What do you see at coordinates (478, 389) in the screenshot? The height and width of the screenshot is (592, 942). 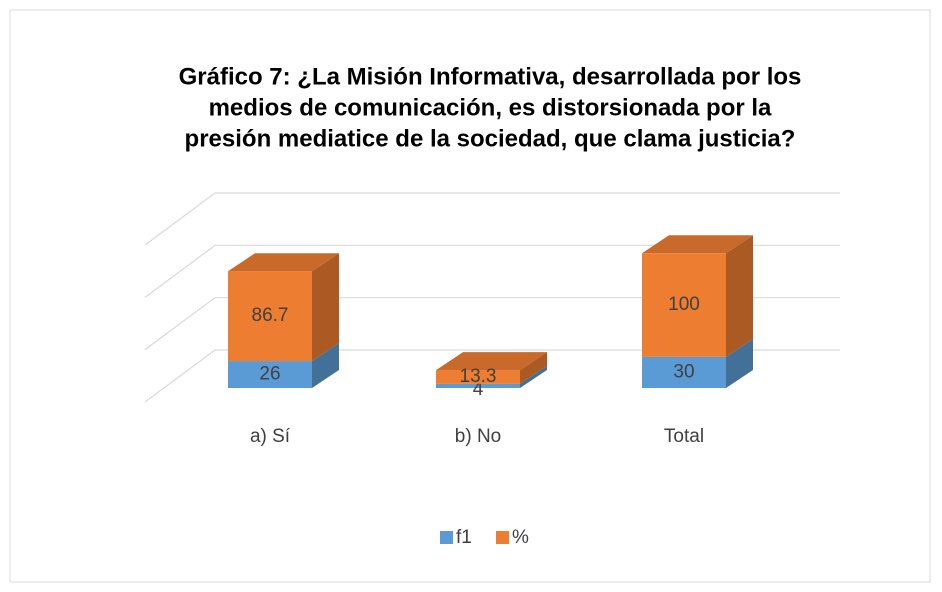 I see `data-label: 4` at bounding box center [478, 389].